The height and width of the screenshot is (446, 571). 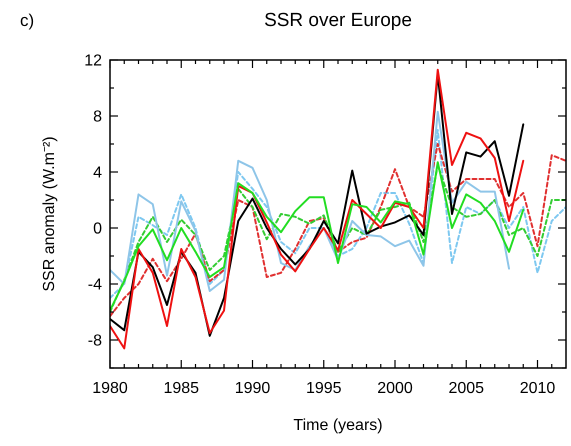 I want to click on y-tick-label: 12, so click(x=93, y=61).